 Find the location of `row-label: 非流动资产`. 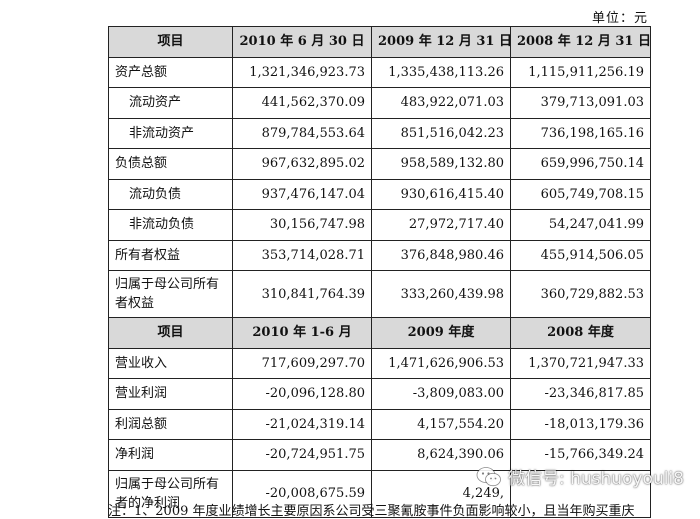

row-label: 非流动资产 is located at coordinates (170, 133).